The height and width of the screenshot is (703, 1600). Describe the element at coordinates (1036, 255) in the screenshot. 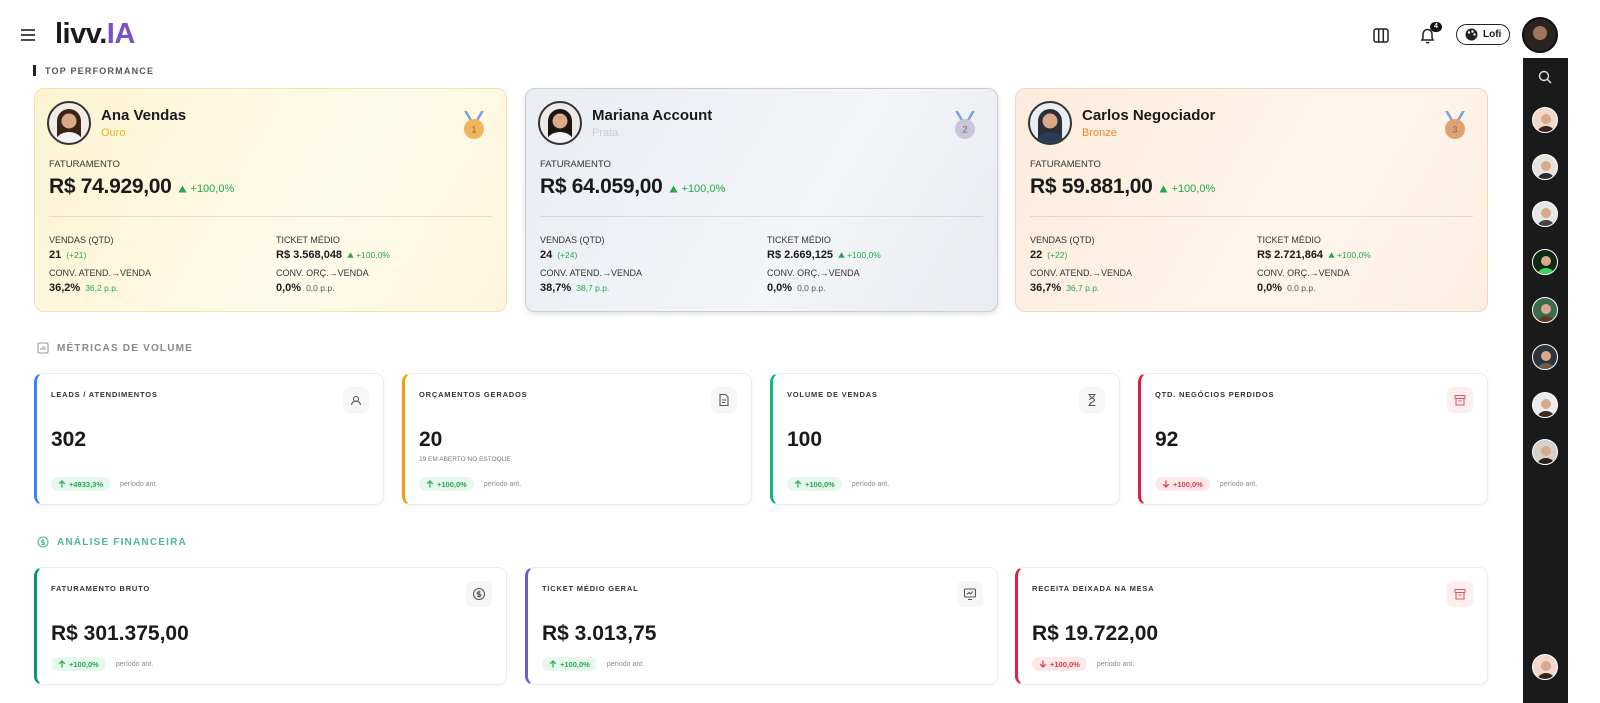

I see `metric-value: 22` at that location.